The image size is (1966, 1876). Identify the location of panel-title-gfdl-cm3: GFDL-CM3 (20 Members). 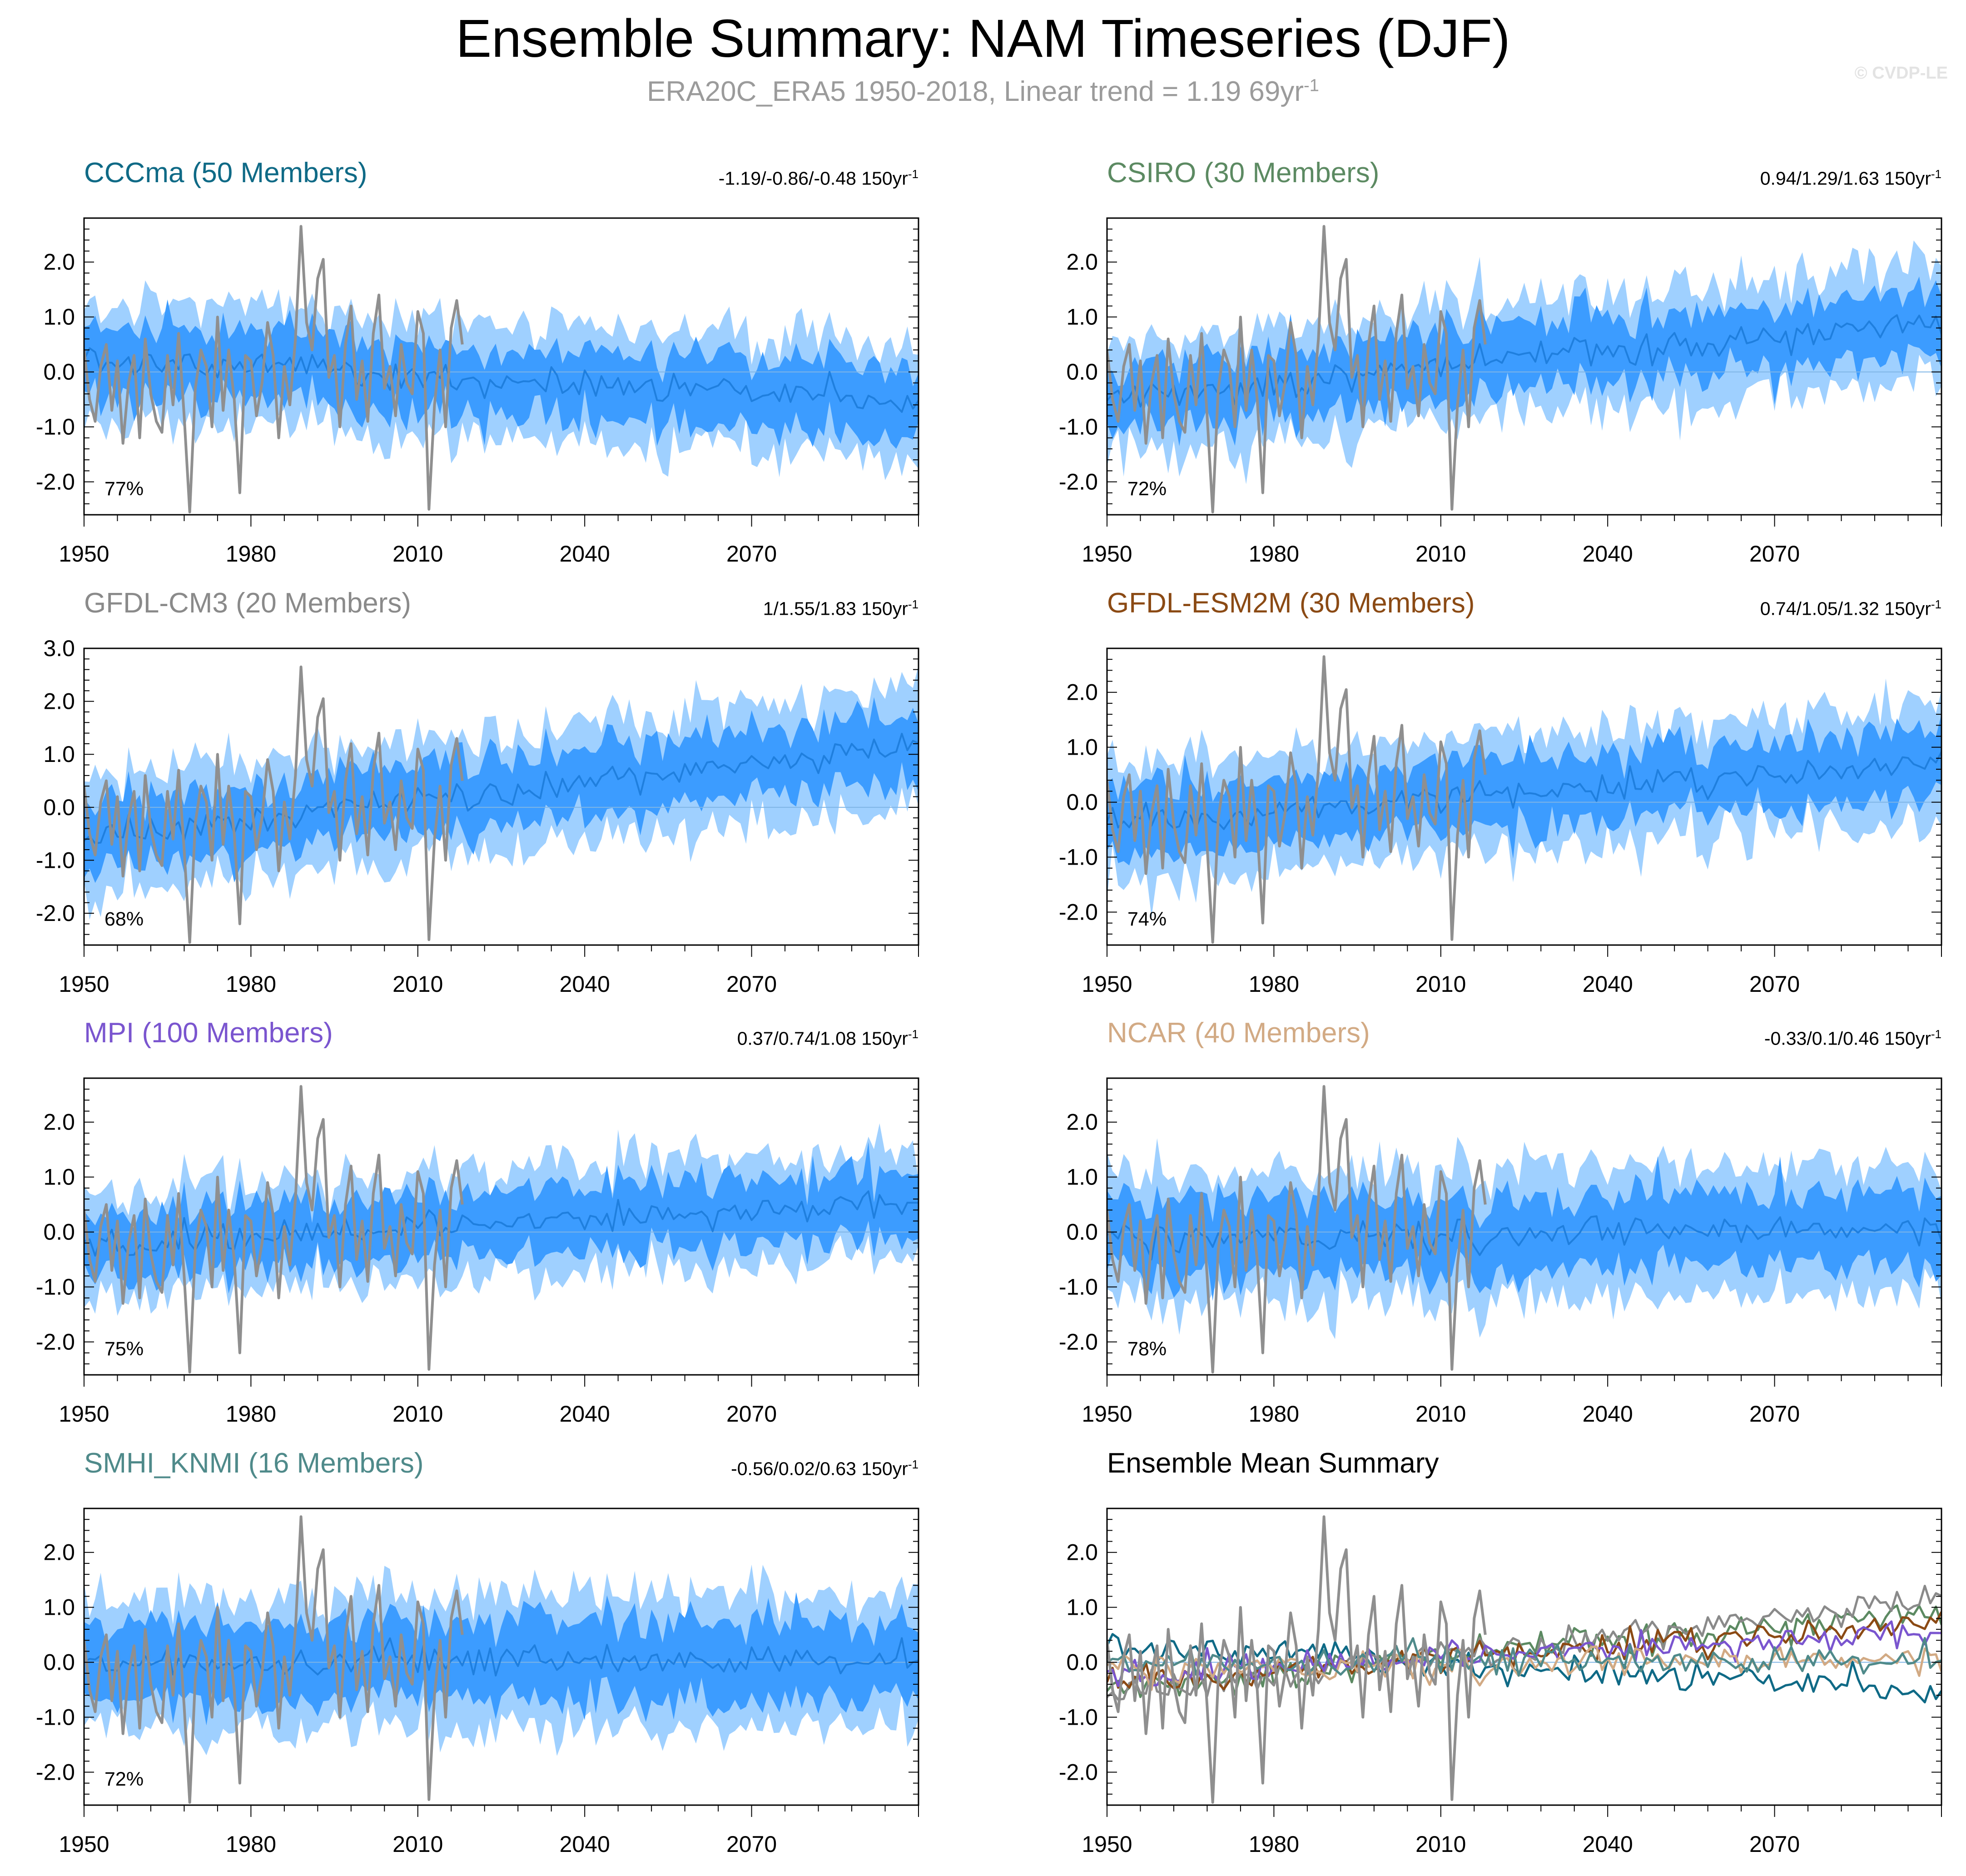
(247, 603).